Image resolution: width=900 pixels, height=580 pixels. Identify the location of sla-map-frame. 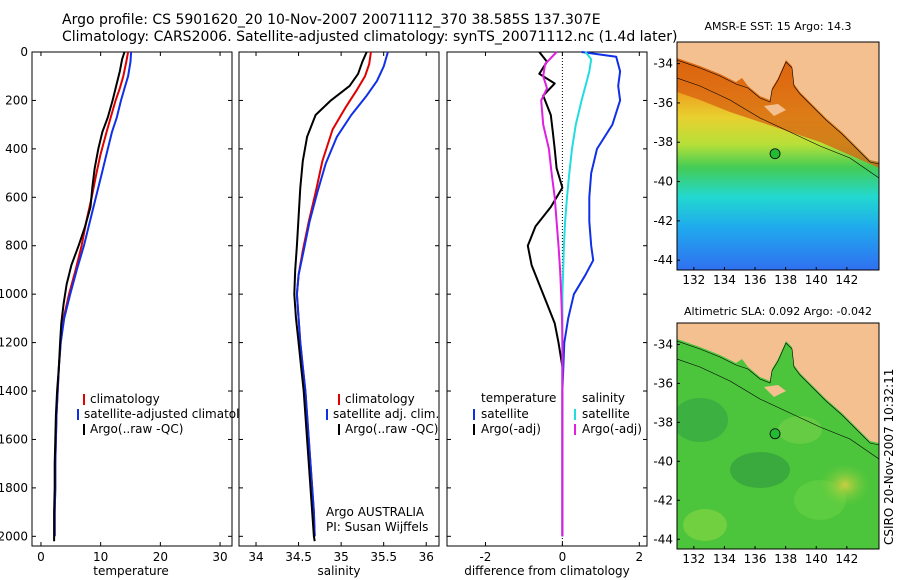
(778, 436).